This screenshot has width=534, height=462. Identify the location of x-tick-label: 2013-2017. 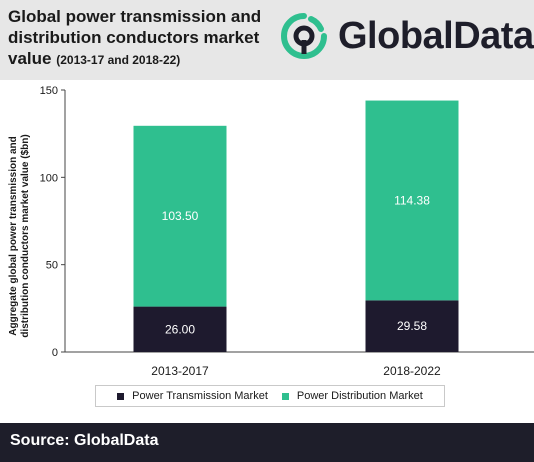
(180, 371).